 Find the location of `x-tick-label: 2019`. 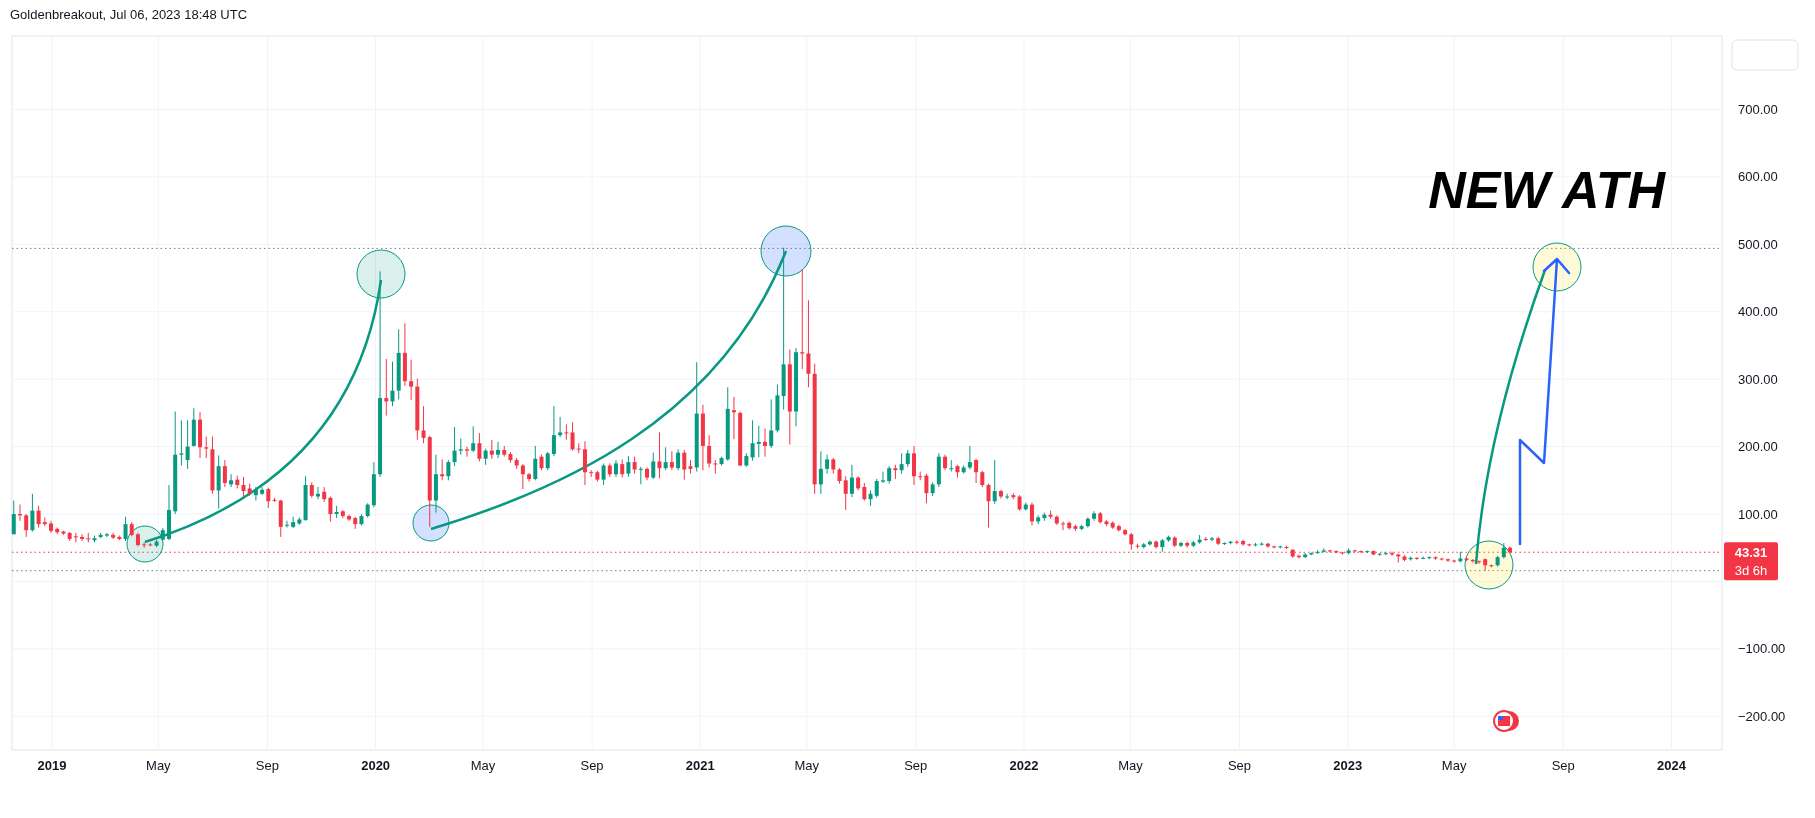

x-tick-label: 2019 is located at coordinates (52, 765).